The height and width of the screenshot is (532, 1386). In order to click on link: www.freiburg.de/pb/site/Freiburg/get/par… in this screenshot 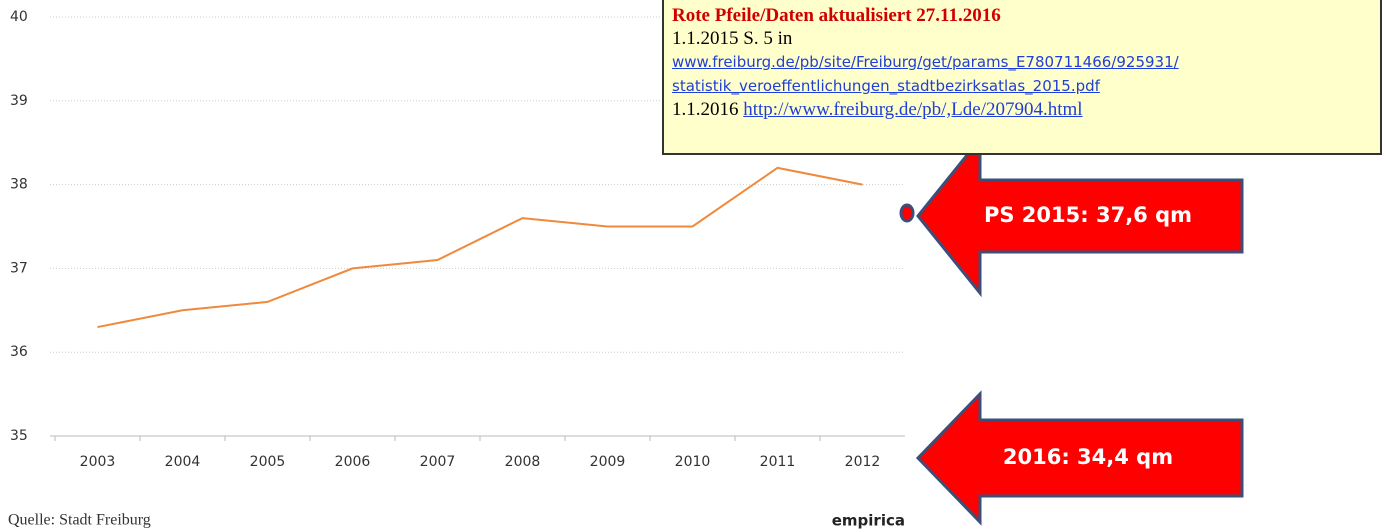, I will do `click(925, 62)`.